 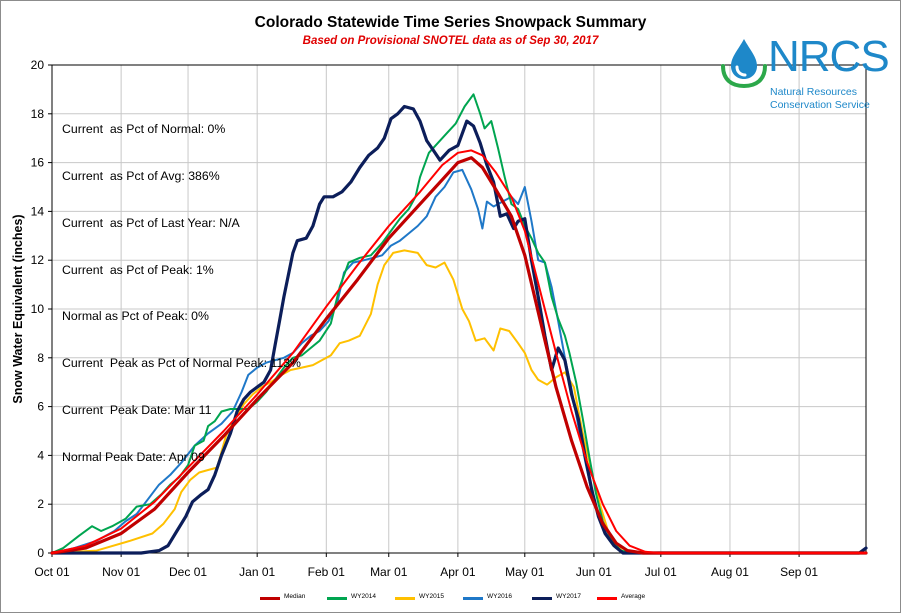 I want to click on stat-normal-pct-peak: Normal as Pct of Peak: 0%, so click(x=135, y=316).